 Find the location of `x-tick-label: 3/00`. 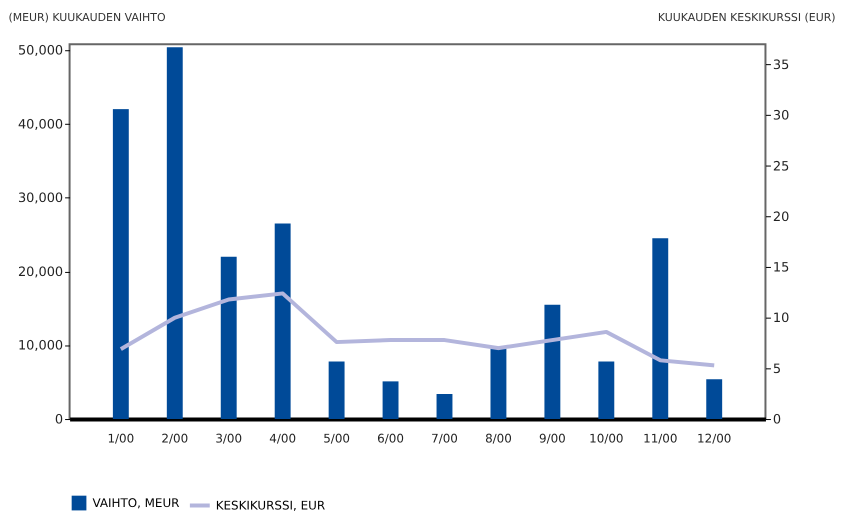

x-tick-label: 3/00 is located at coordinates (228, 438).